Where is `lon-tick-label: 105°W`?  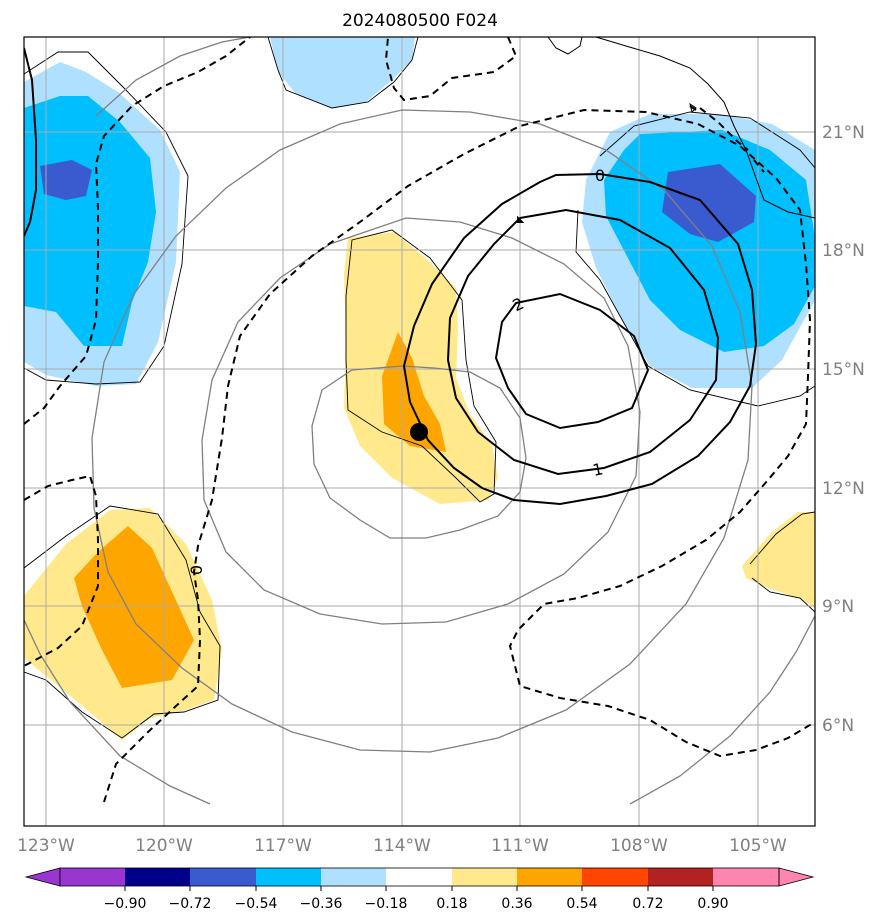
lon-tick-label: 105°W is located at coordinates (758, 846).